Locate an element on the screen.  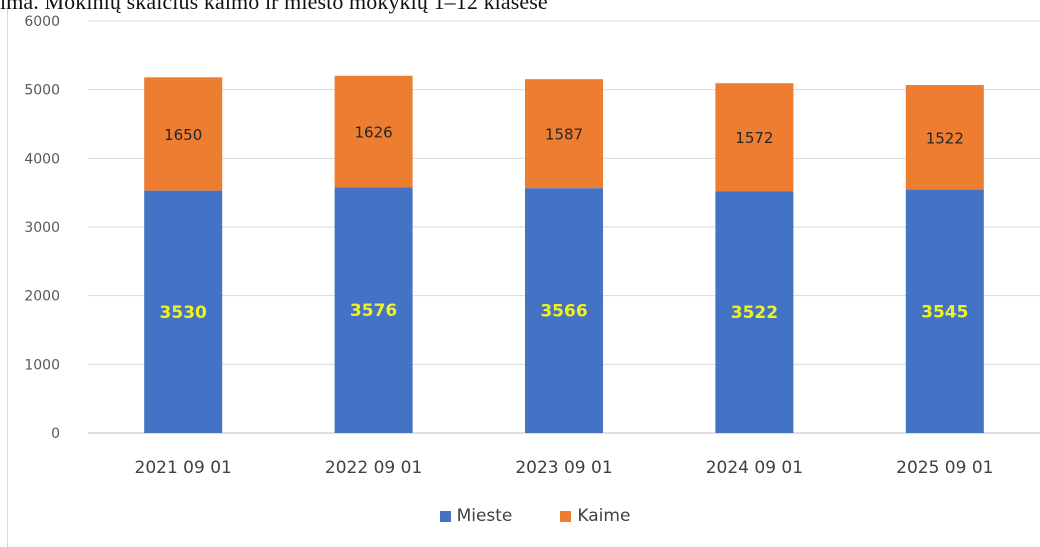
x-tick-label-1: 2021 09 01 is located at coordinates (183, 468).